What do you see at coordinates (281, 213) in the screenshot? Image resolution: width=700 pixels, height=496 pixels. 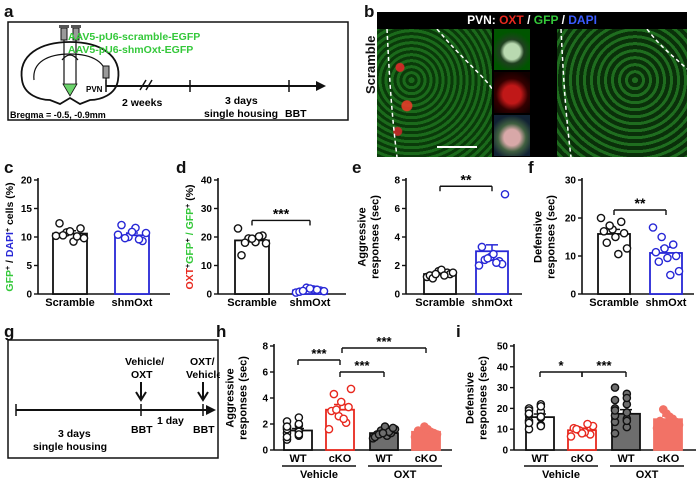 I see `chartd-sig-label: ***` at bounding box center [281, 213].